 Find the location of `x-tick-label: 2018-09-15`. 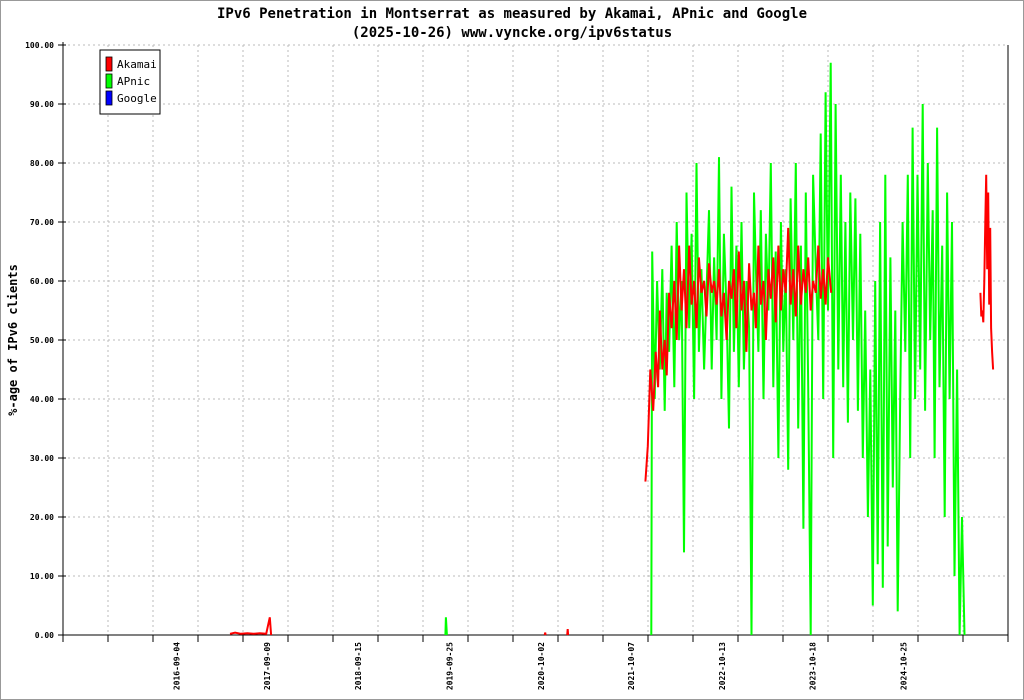

x-tick-label: 2018-09-15 is located at coordinates (358, 666).